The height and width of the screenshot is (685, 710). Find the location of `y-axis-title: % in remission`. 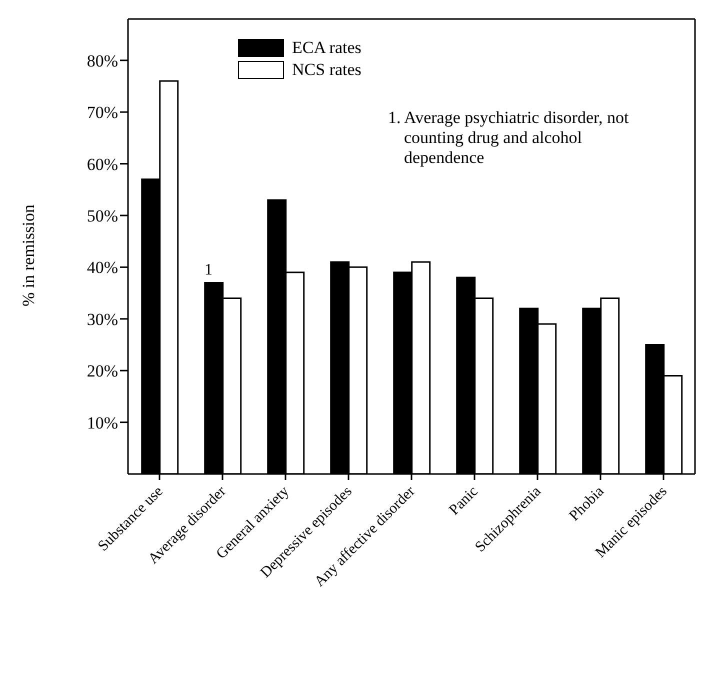

y-axis-title: % in remission is located at coordinates (28, 255).